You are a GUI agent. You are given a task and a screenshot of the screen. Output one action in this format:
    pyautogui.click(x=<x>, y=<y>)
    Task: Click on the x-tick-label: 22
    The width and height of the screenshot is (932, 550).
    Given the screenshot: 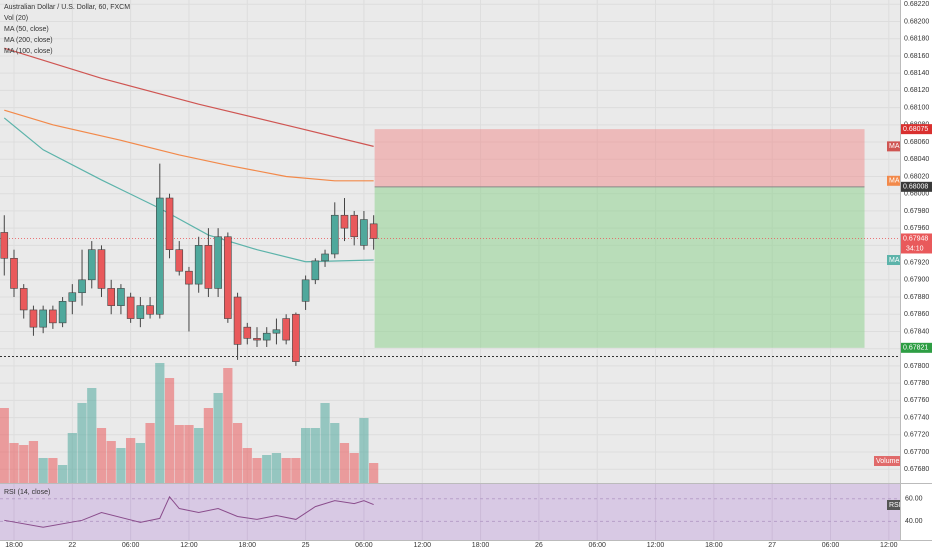 What is the action you would take?
    pyautogui.click(x=72, y=545)
    